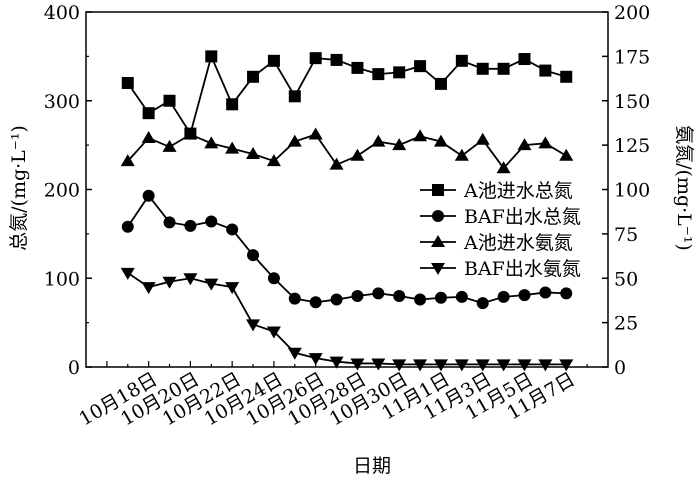 This screenshot has width=700, height=485. I want to click on y-right-tick-label: 100, so click(632, 191).